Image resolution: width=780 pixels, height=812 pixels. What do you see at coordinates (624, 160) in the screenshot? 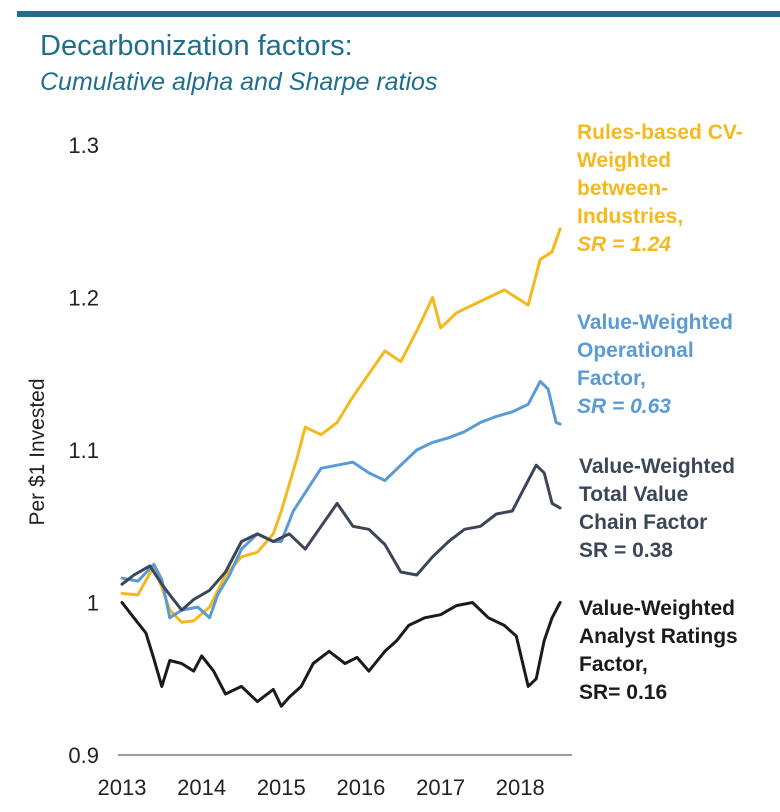
I see `series-label-line: Weighted` at bounding box center [624, 160].